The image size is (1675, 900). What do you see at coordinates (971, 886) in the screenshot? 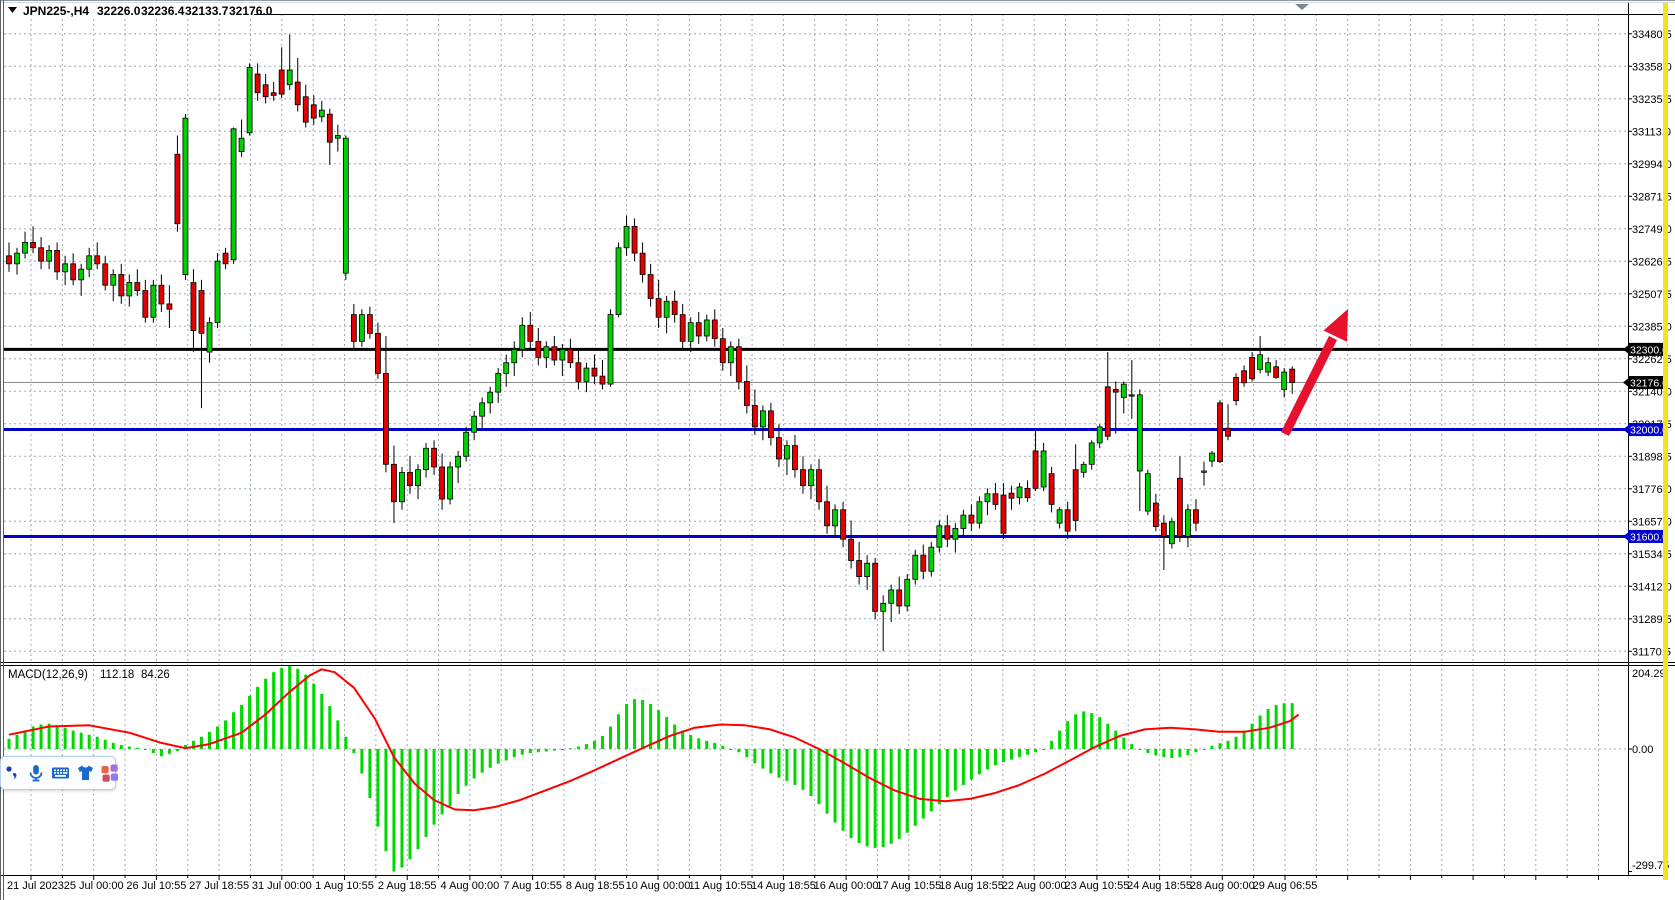
I see `time-axis-label: 18 Aug 18:55` at bounding box center [971, 886].